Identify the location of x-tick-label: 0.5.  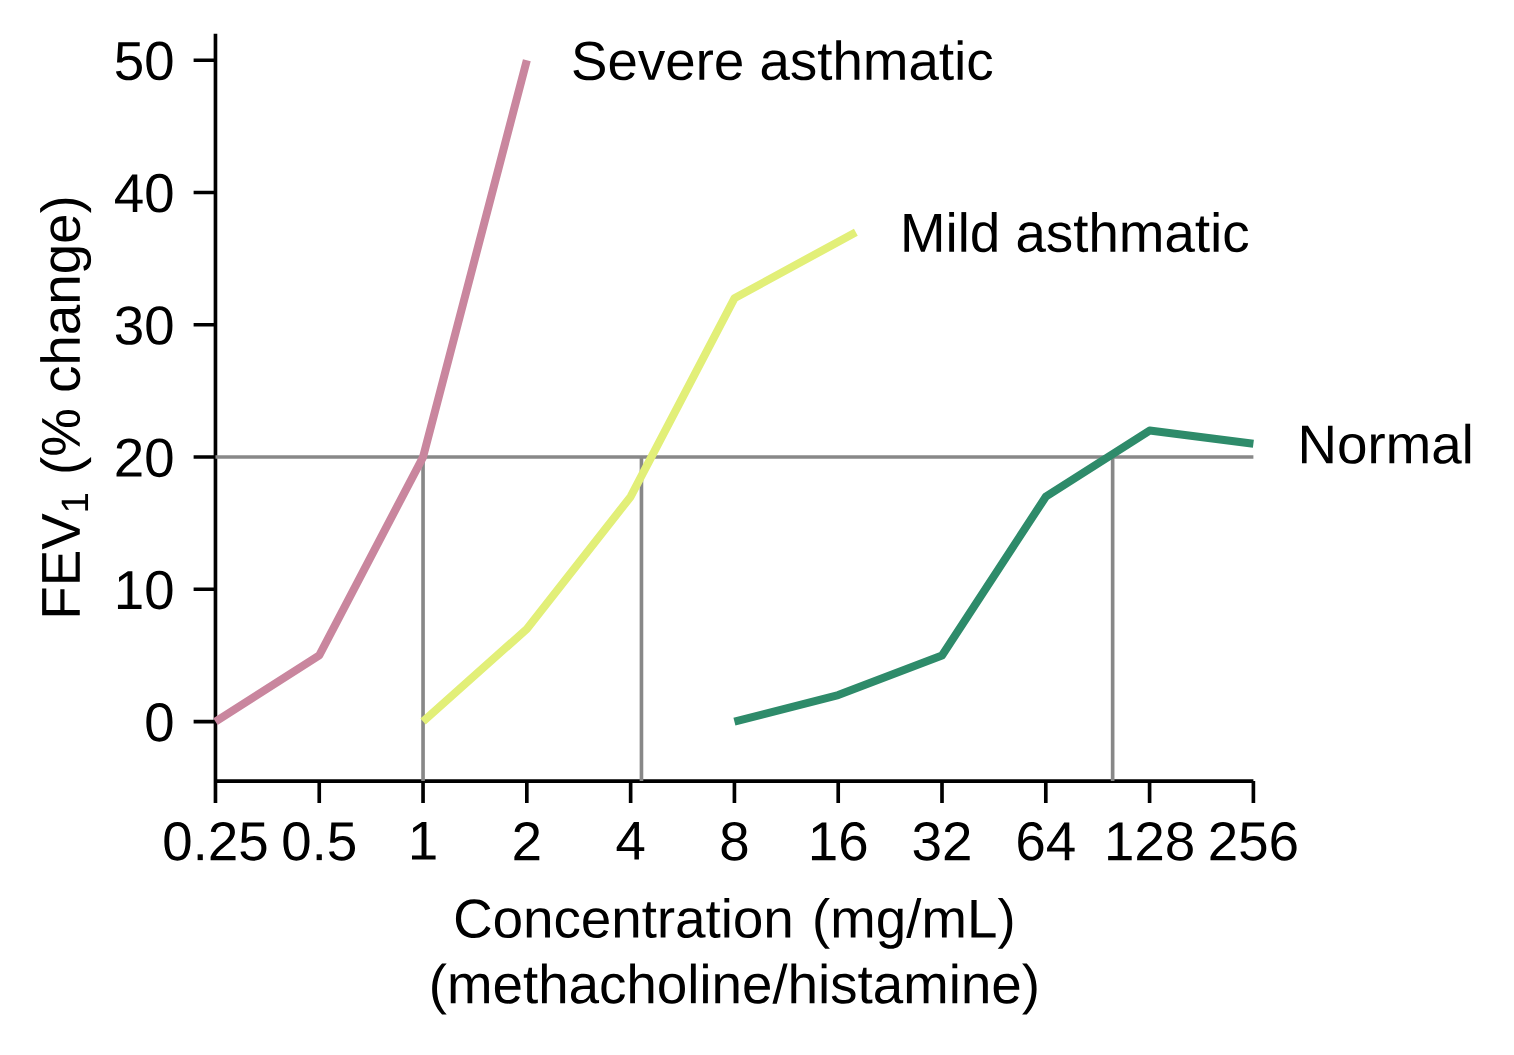
(319, 841).